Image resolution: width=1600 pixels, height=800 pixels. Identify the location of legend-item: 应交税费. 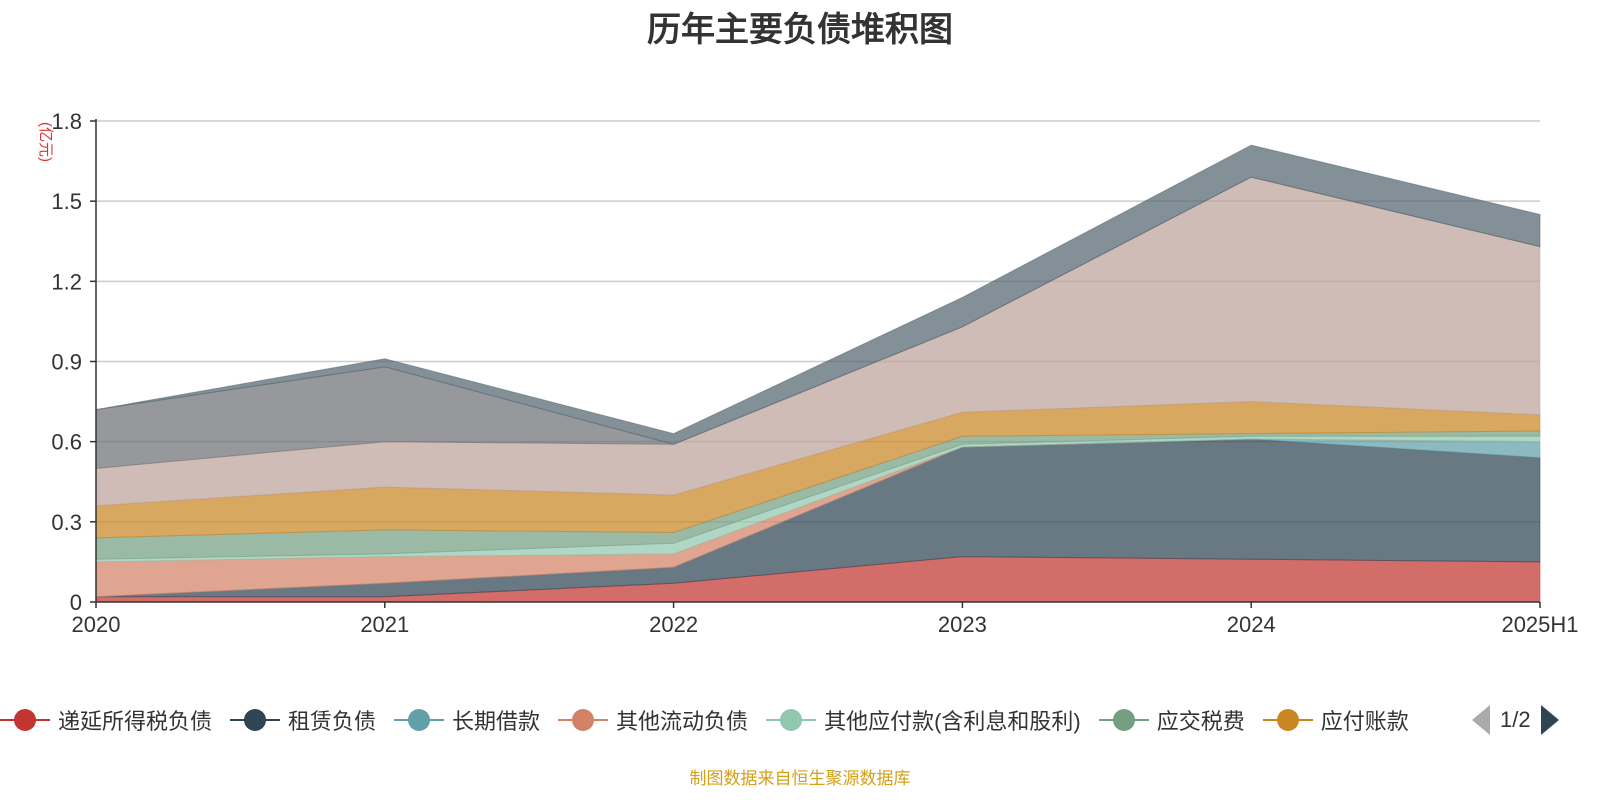
(1171, 720).